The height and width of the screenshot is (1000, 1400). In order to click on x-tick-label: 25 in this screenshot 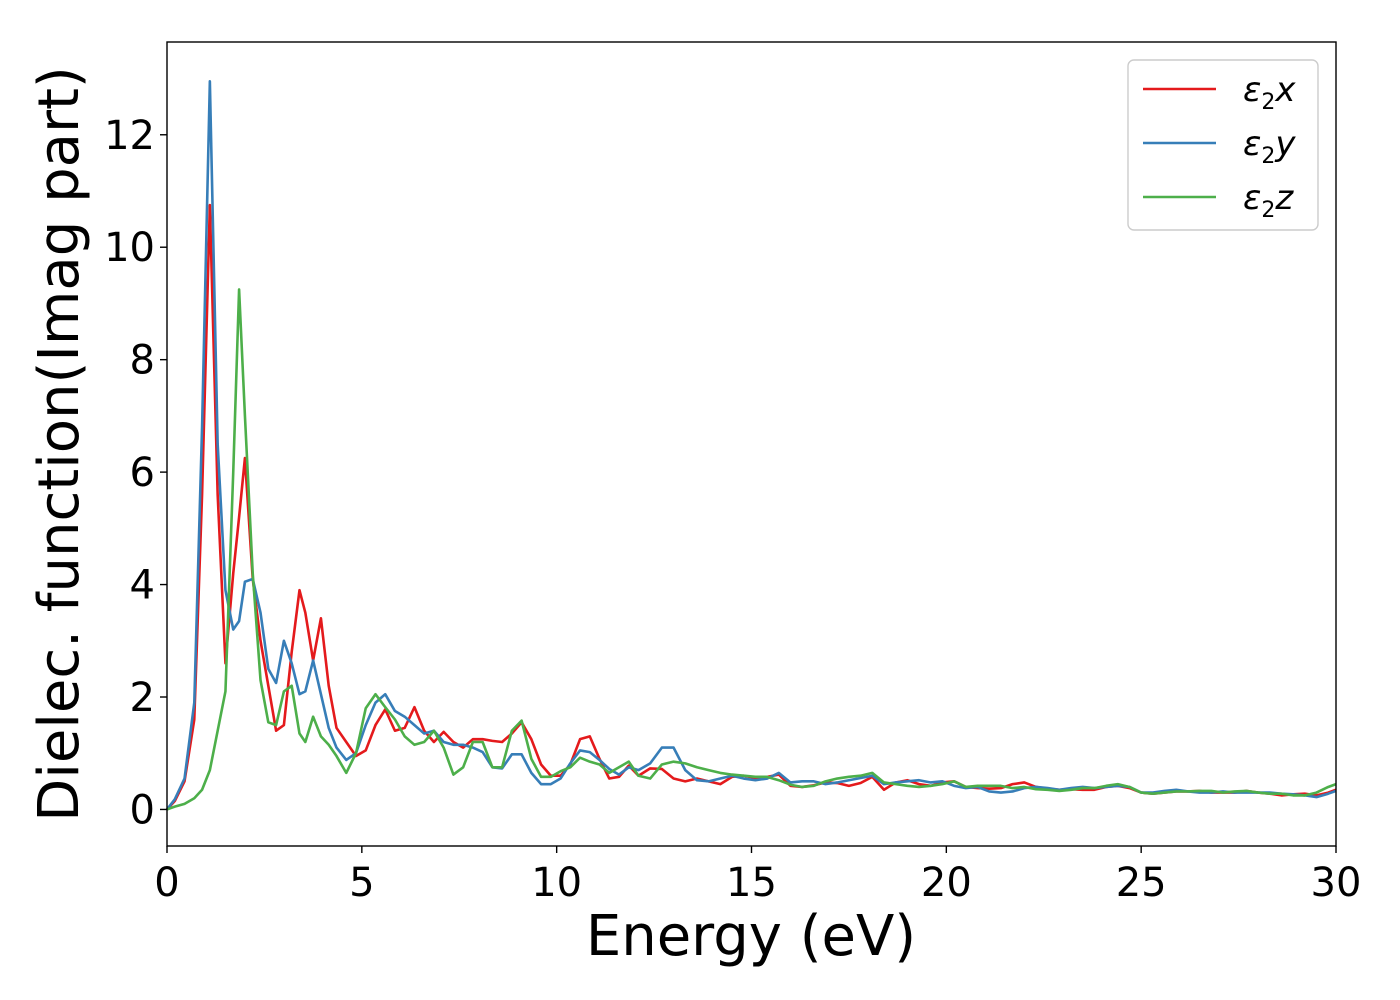, I will do `click(1141, 883)`.